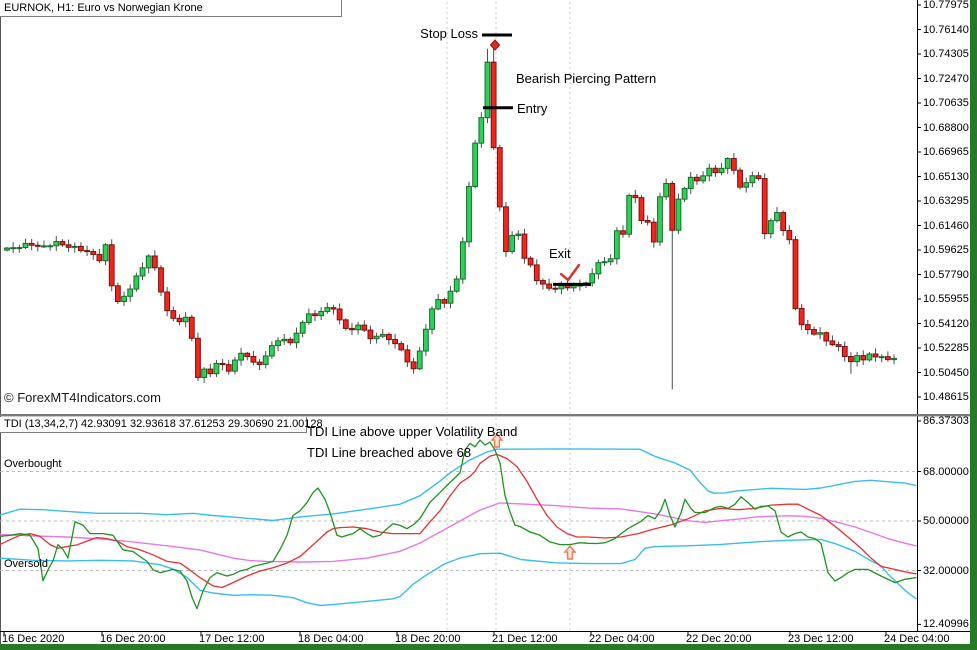 Image resolution: width=977 pixels, height=650 pixels. What do you see at coordinates (171, 8) in the screenshot?
I see `symbol-title-box: EURNOK, H1: Euro vs Norwegian Krone` at bounding box center [171, 8].